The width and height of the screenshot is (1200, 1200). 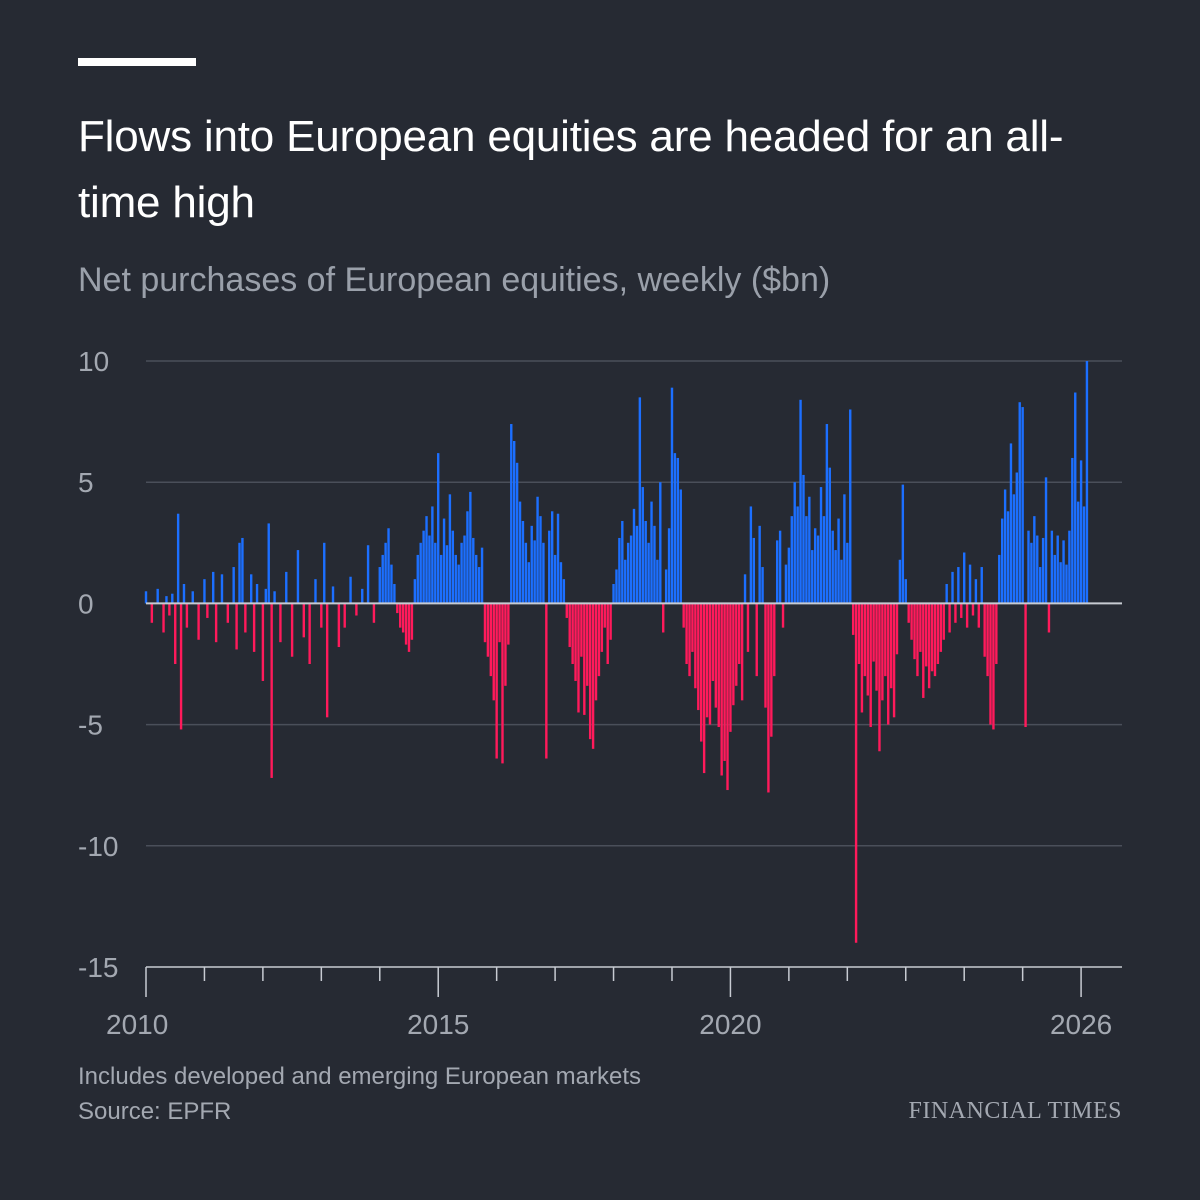 I want to click on y-tick-label: 0, so click(x=86, y=603).